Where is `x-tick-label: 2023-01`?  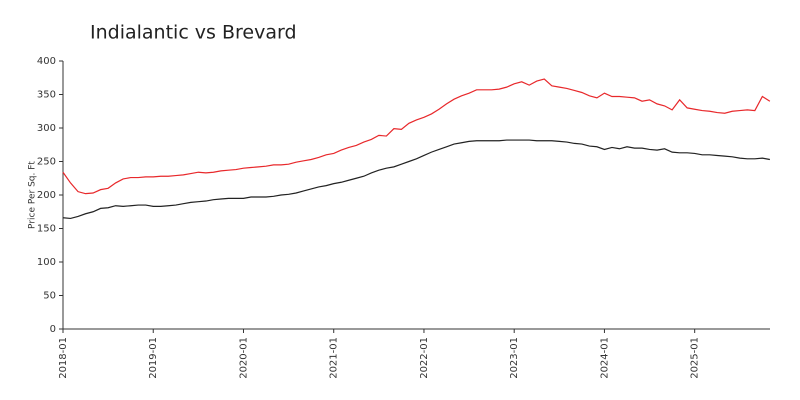 x-tick-label: 2023-01 is located at coordinates (514, 358).